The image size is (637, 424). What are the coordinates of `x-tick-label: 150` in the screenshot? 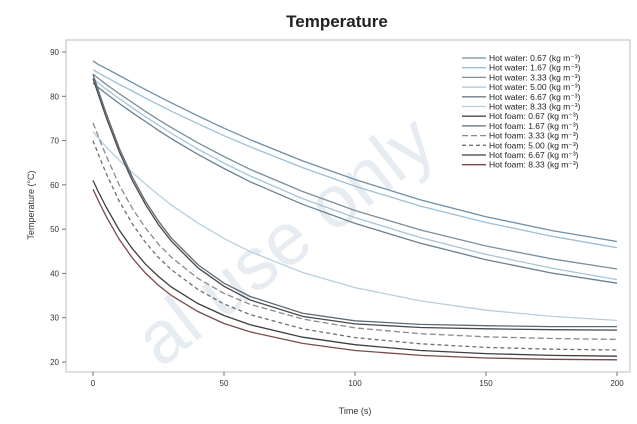 It's located at (486, 383).